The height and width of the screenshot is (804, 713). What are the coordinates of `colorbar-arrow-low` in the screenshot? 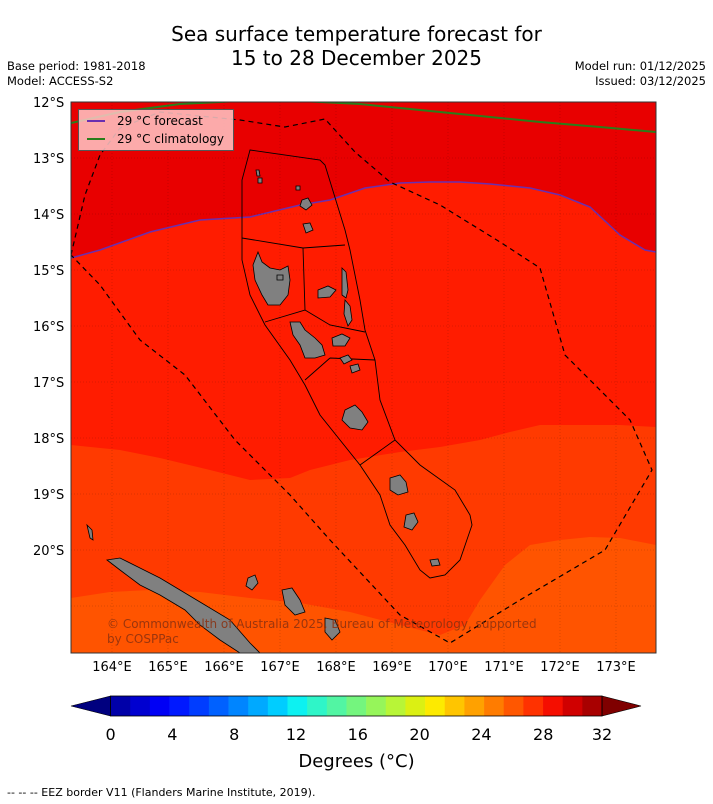 It's located at (90, 706).